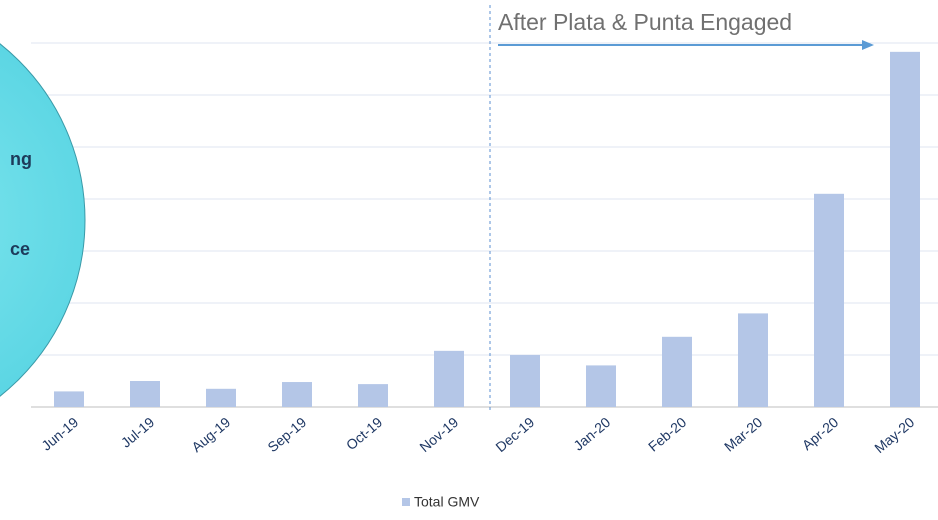 The height and width of the screenshot is (520, 938). I want to click on x-tick-label: Sep-19, so click(286, 434).